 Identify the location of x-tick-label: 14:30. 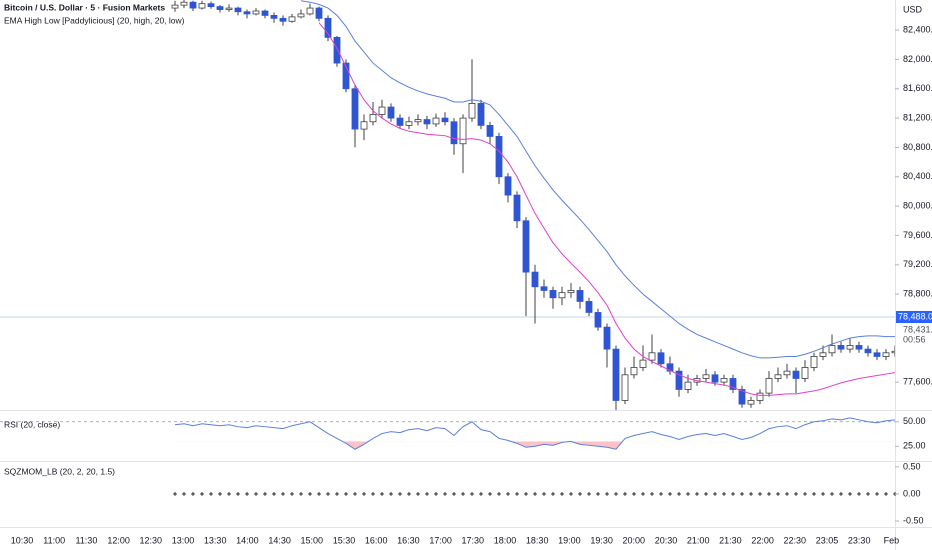
(279, 540).